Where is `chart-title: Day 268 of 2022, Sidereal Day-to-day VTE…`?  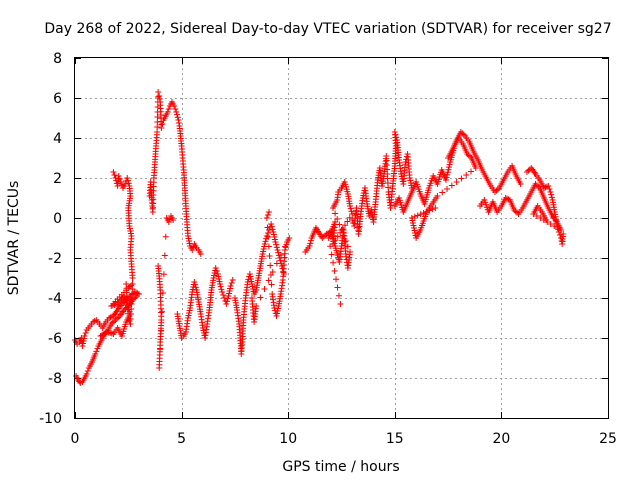
chart-title: Day 268 of 2022, Sidereal Day-to-day VTE… is located at coordinates (327, 29).